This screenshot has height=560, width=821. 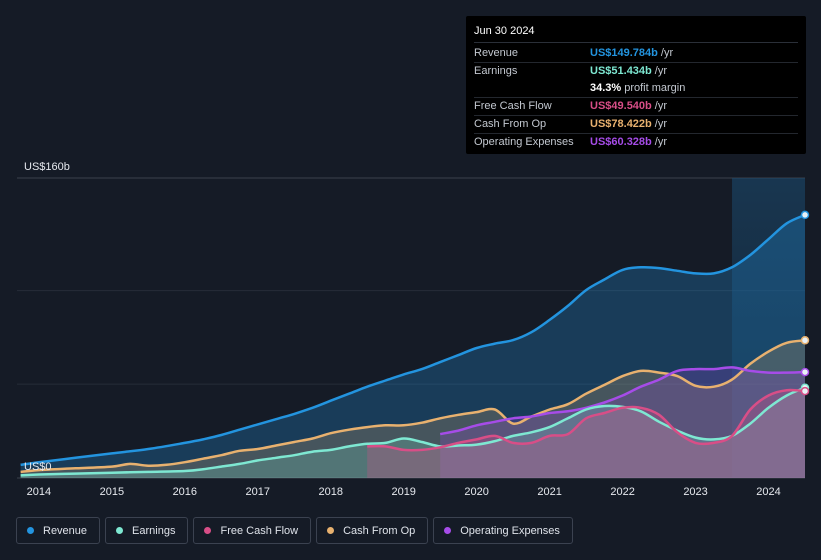 What do you see at coordinates (621, 106) in the screenshot?
I see `tooltip-fcf-value: US$49.540b` at bounding box center [621, 106].